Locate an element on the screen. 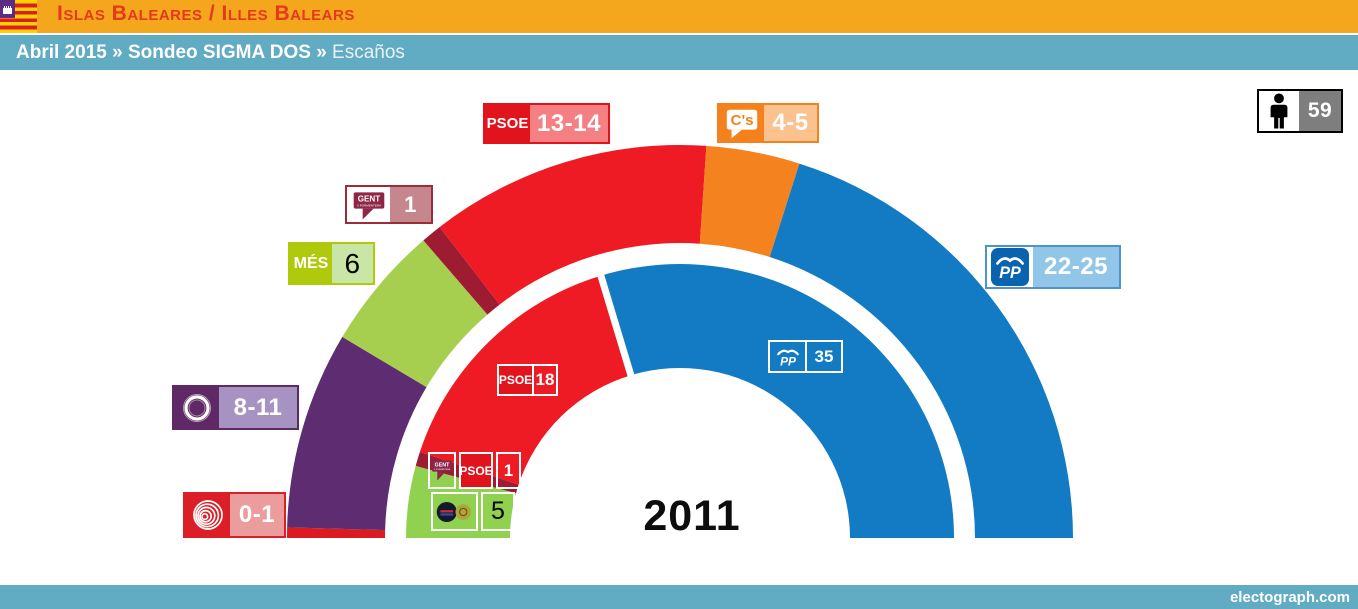 The height and width of the screenshot is (609, 1358). subtitle: Abril 2015 » Sondeo SIGMA DOS » Escaños is located at coordinates (210, 53).